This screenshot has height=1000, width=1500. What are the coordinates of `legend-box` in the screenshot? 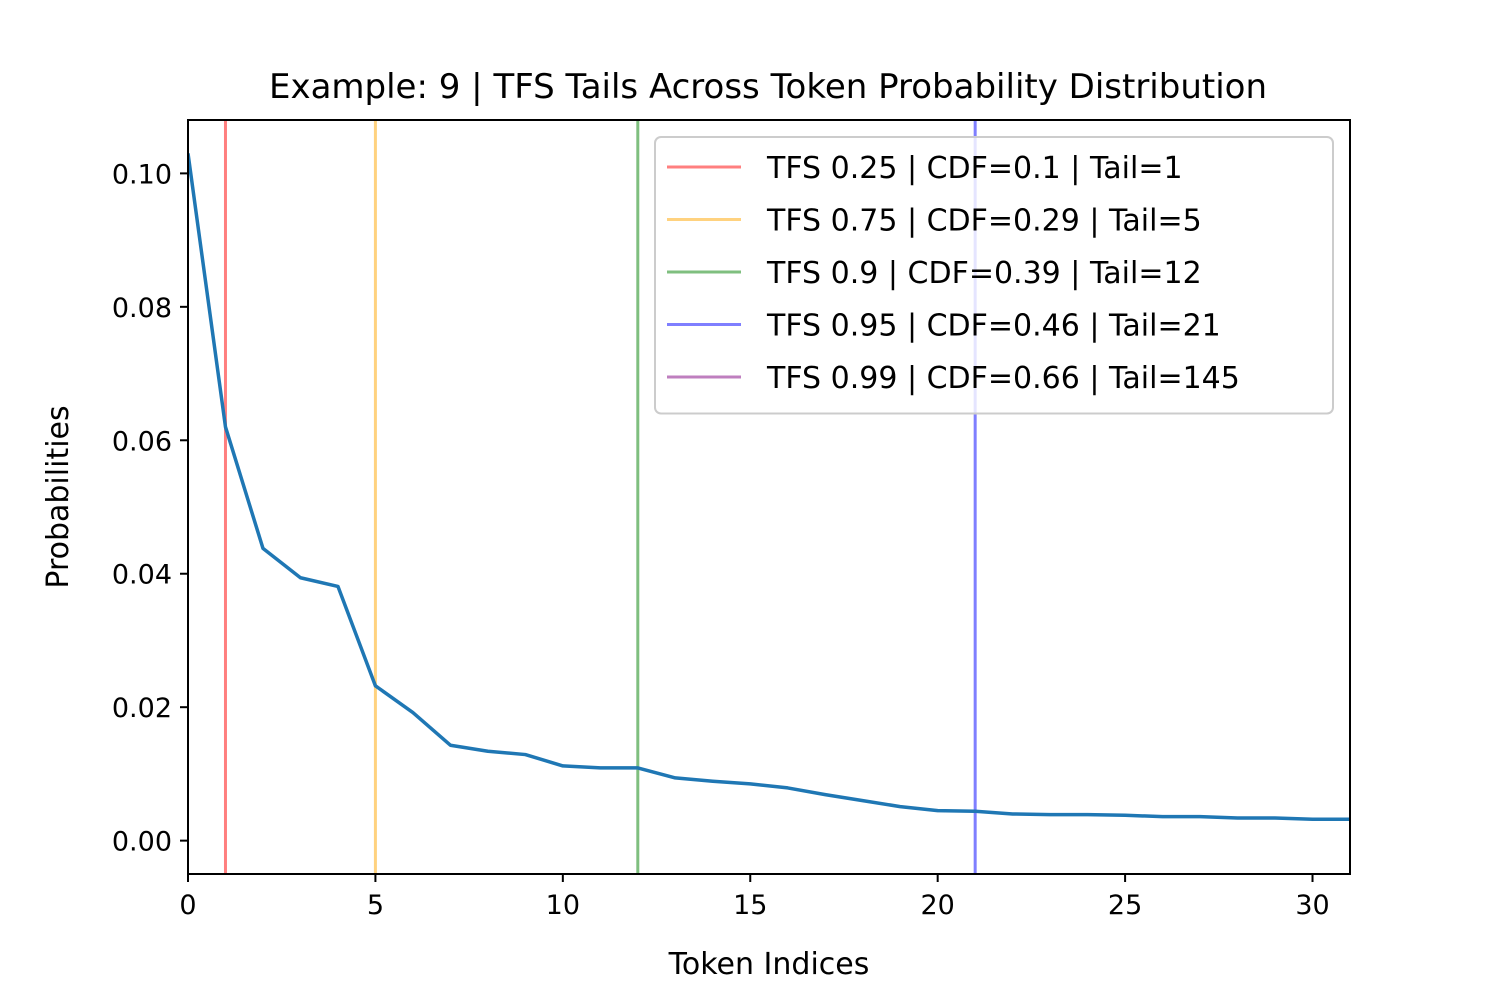 It's located at (994, 275).